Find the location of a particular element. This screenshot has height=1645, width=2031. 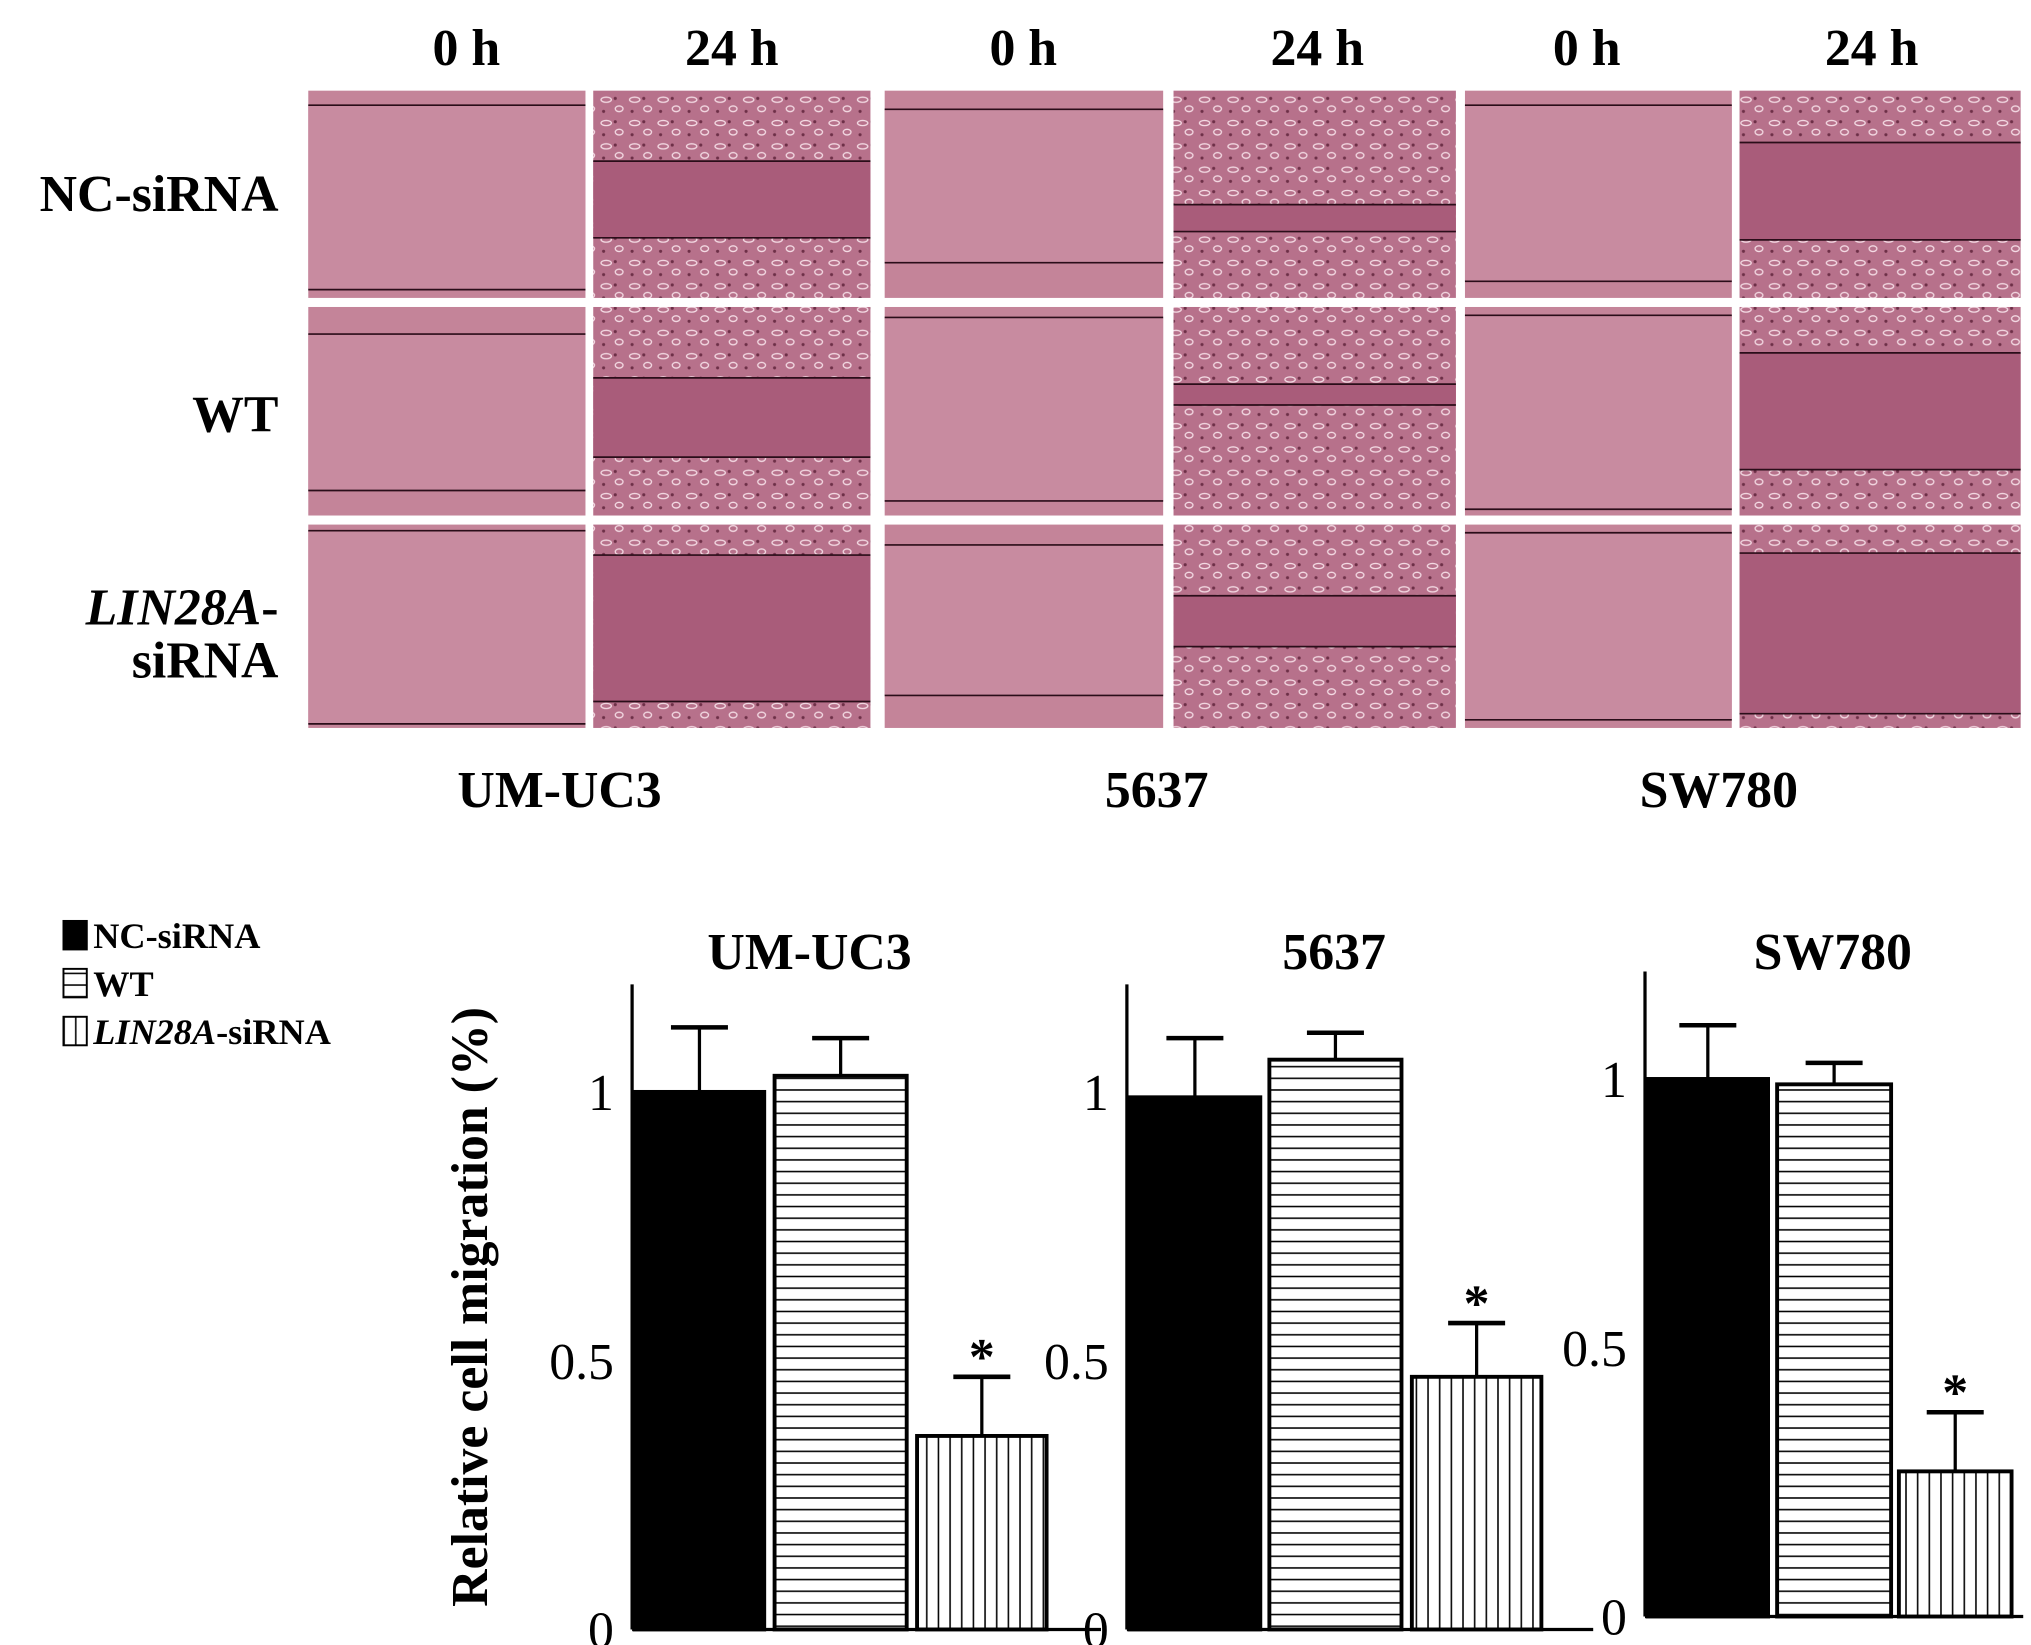

chart-title: UM-UC3 is located at coordinates (809, 952).